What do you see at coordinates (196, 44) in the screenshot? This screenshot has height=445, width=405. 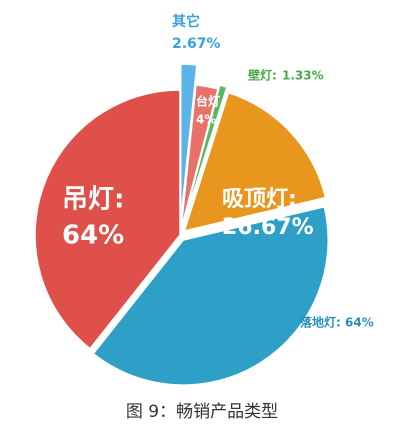 I see `slice-value: 2.67%` at bounding box center [196, 44].